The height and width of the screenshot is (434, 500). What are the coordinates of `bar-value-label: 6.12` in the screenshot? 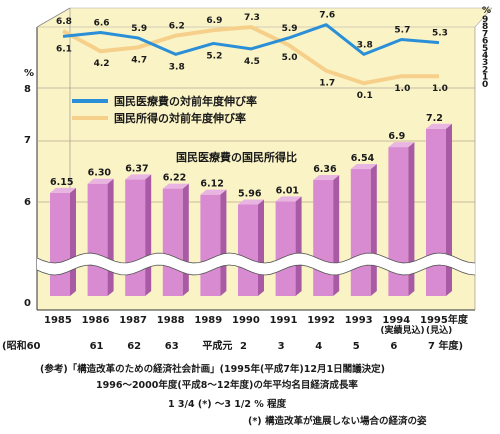 It's located at (211, 184).